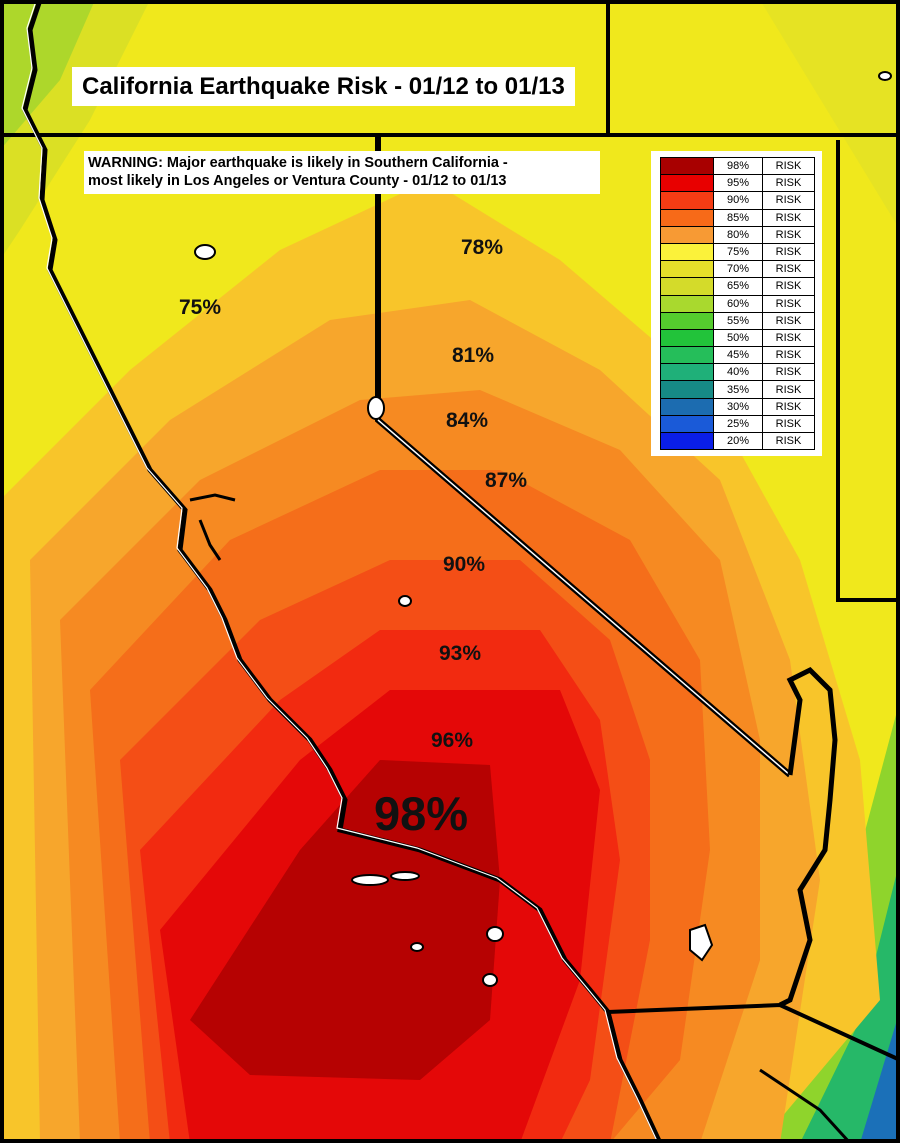  I want to click on lake-northeast, so click(885, 76).